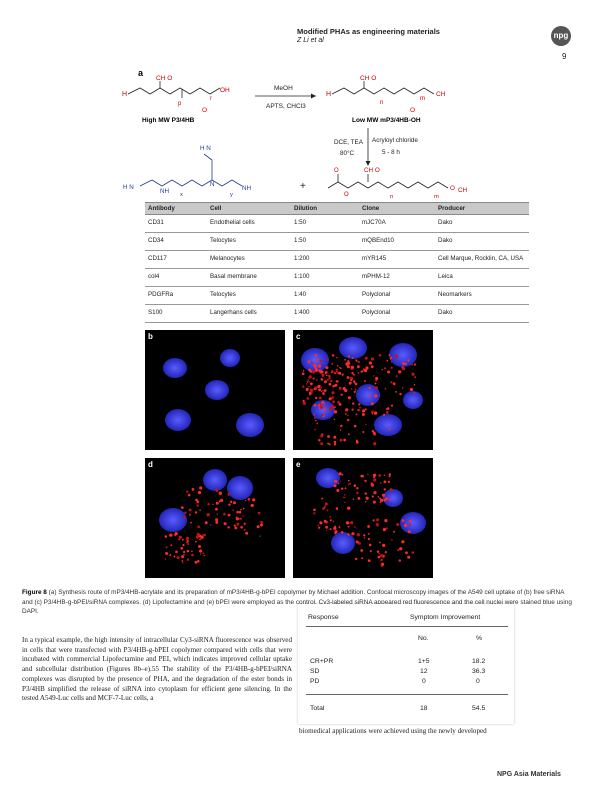  What do you see at coordinates (436, 197) in the screenshot?
I see `svg-text: m` at bounding box center [436, 197].